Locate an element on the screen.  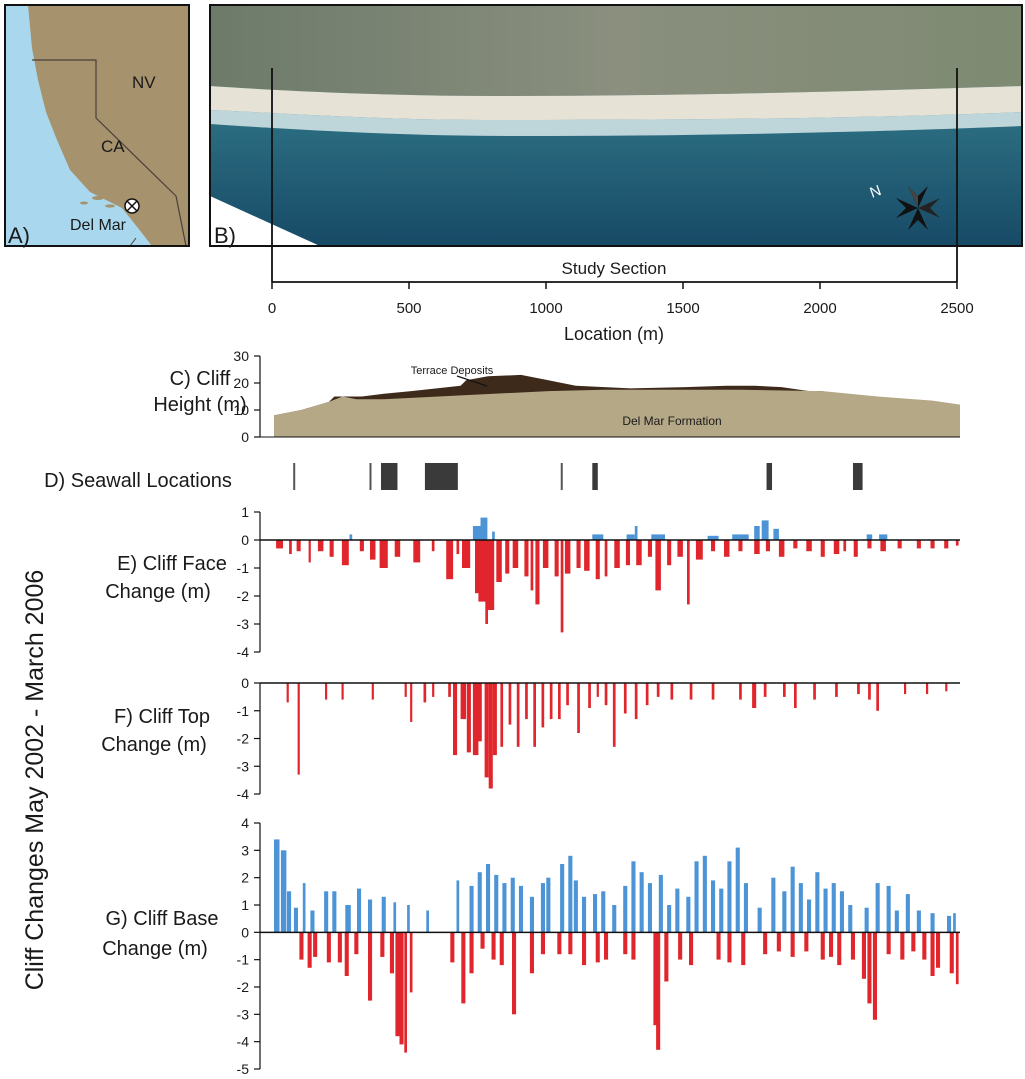
y-tick-label: -3 is located at coordinates (243, 1014).